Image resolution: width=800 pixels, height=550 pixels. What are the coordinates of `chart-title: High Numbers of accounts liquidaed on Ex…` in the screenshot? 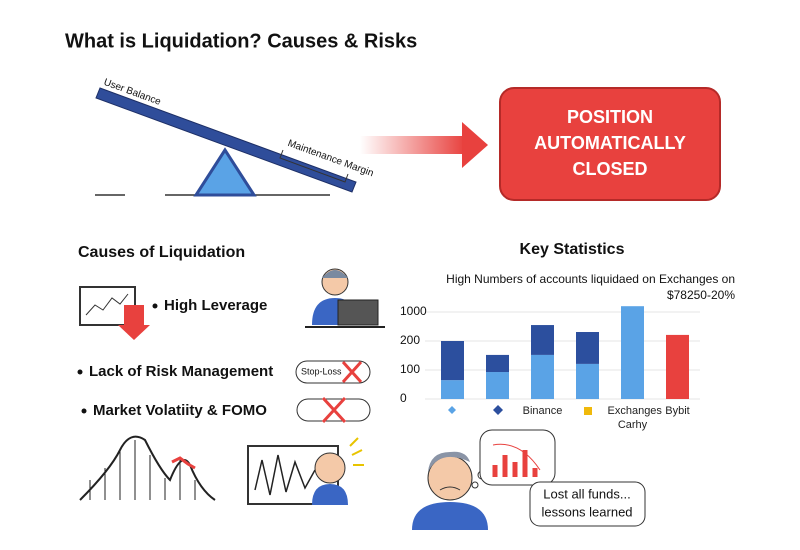 It's located at (590, 279).